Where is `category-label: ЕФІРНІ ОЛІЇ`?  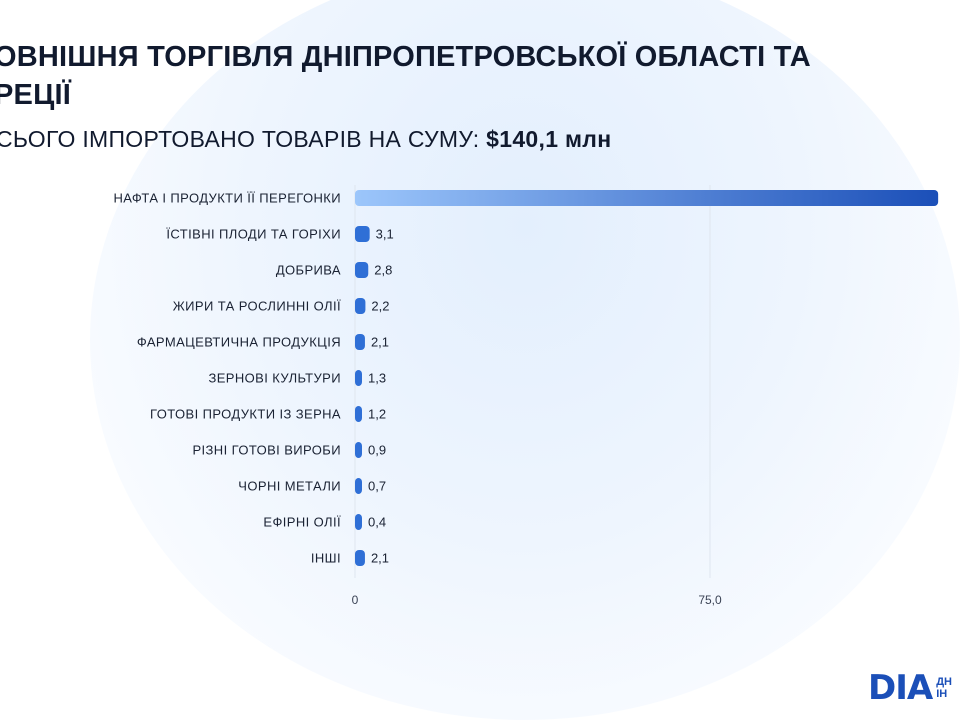 category-label: ЕФІРНІ ОЛІЇ is located at coordinates (302, 522).